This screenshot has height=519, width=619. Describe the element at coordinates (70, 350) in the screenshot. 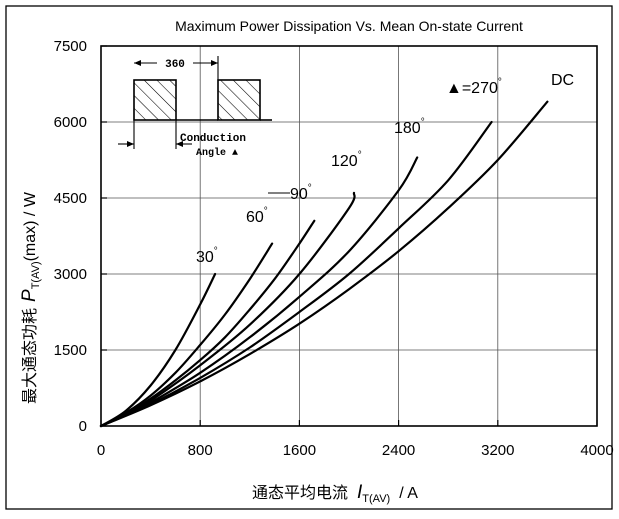

I see `y-tick-label: 1500` at that location.